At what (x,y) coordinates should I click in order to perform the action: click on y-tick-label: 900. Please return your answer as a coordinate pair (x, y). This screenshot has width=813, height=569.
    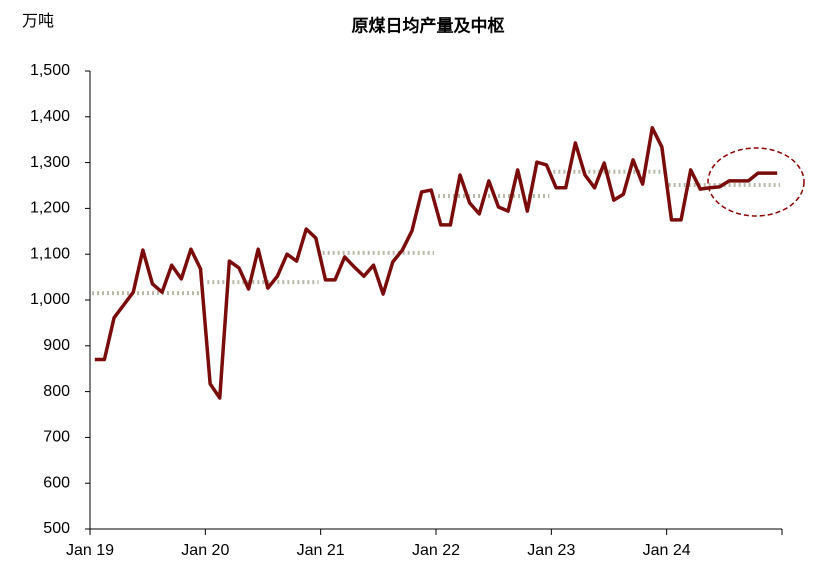
    Looking at the image, I should click on (56, 345).